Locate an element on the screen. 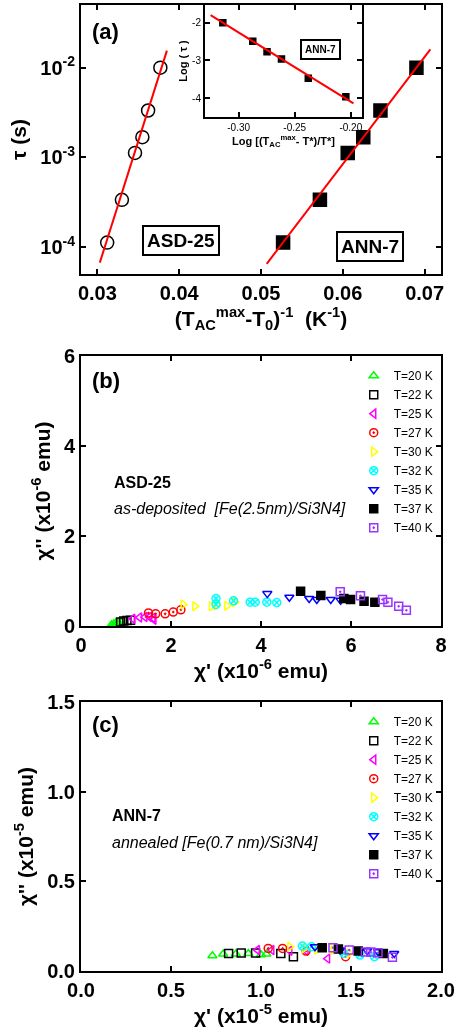 This screenshot has height=1036, width=455. y-tick-label: 0 is located at coordinates (69, 626).